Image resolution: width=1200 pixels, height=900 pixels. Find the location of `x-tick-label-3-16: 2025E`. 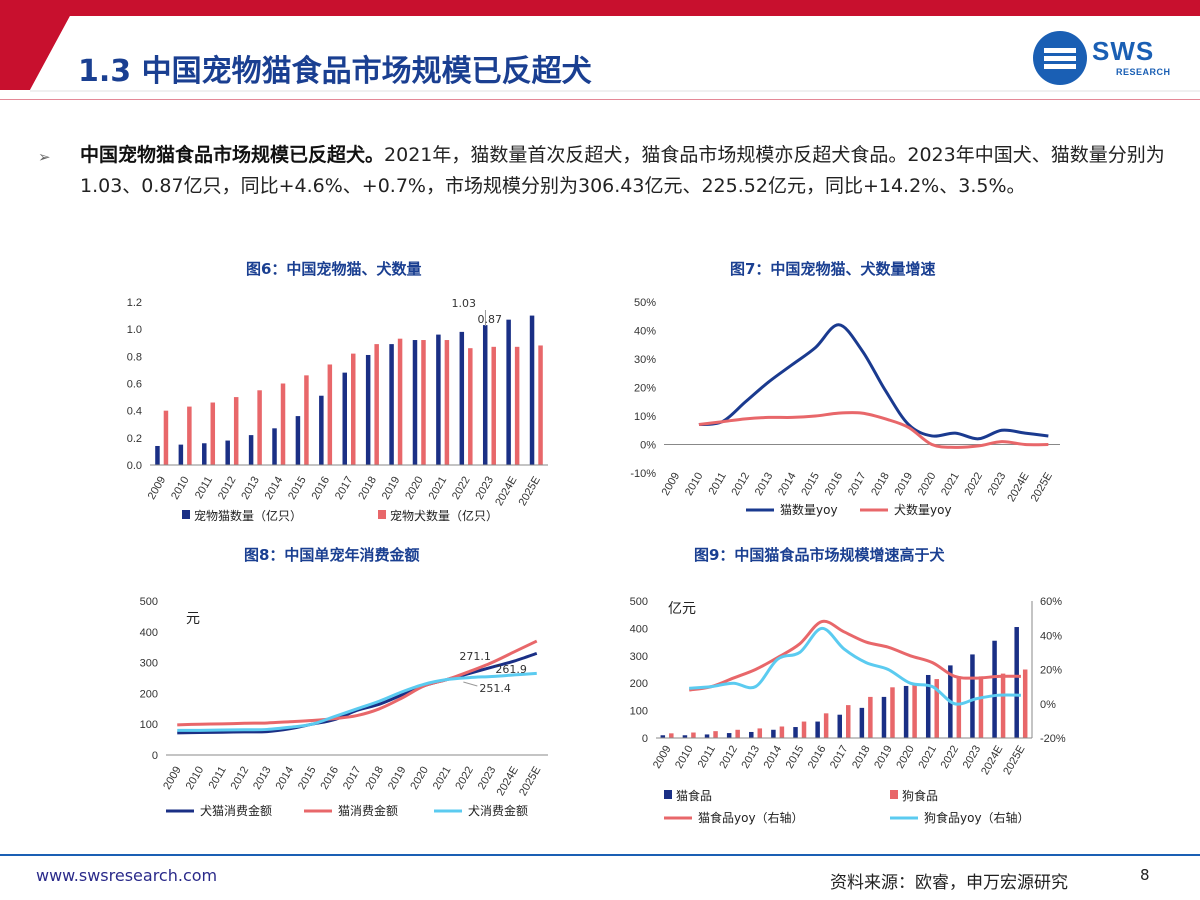

x-tick-label-3-16: 2025E is located at coordinates (1014, 761).